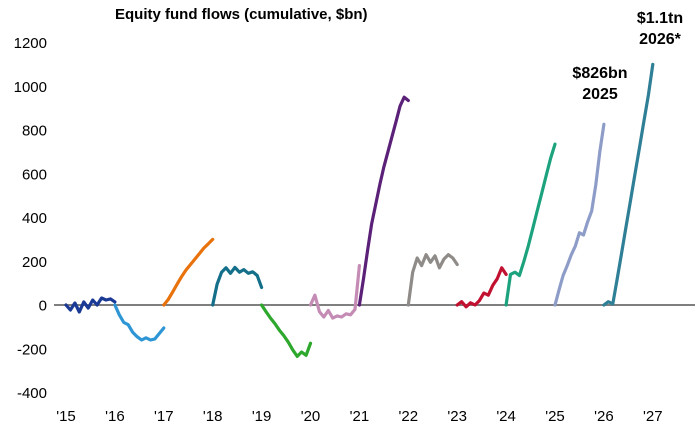 This screenshot has height=433, width=700. Describe the element at coordinates (660, 29) in the screenshot. I see `annotation-2026: $1.1tn 2026*` at that location.